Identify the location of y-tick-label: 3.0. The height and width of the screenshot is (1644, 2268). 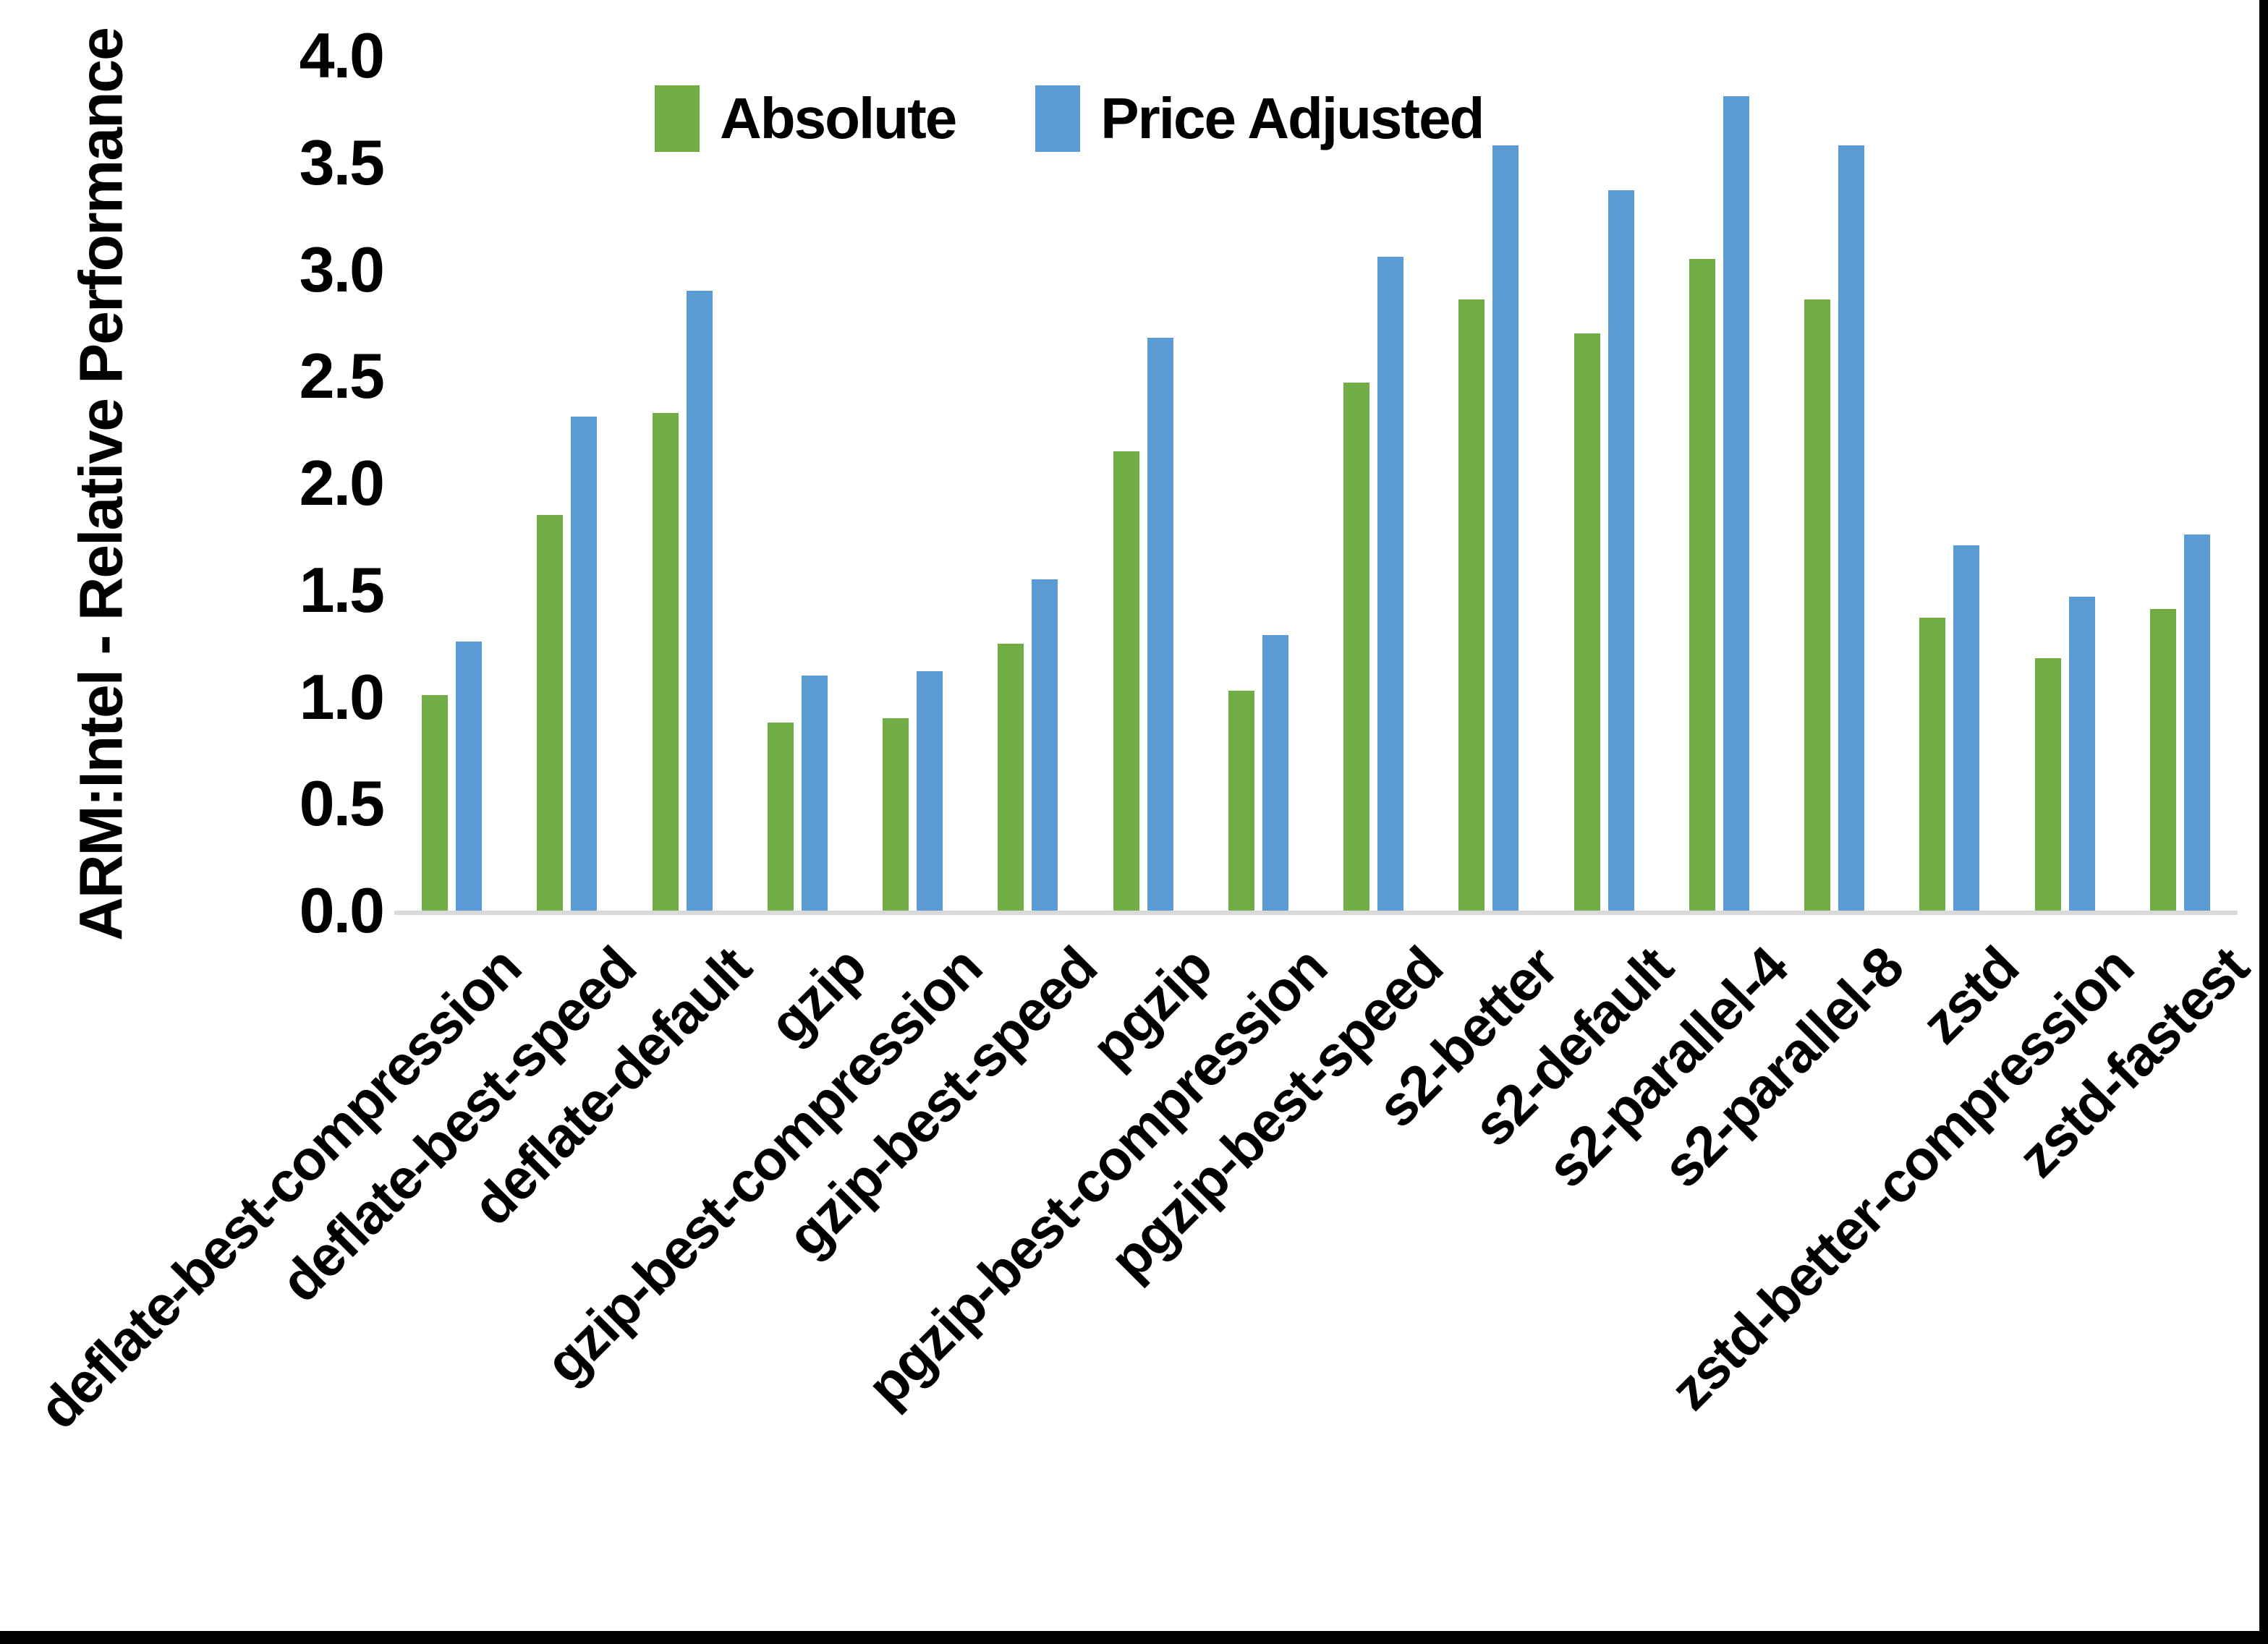
(342, 269).